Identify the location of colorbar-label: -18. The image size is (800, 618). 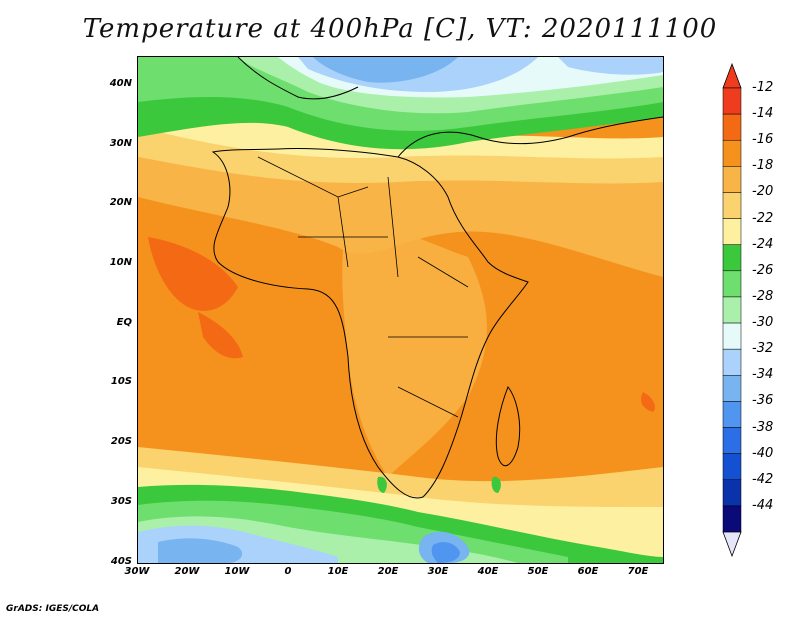
(763, 166).